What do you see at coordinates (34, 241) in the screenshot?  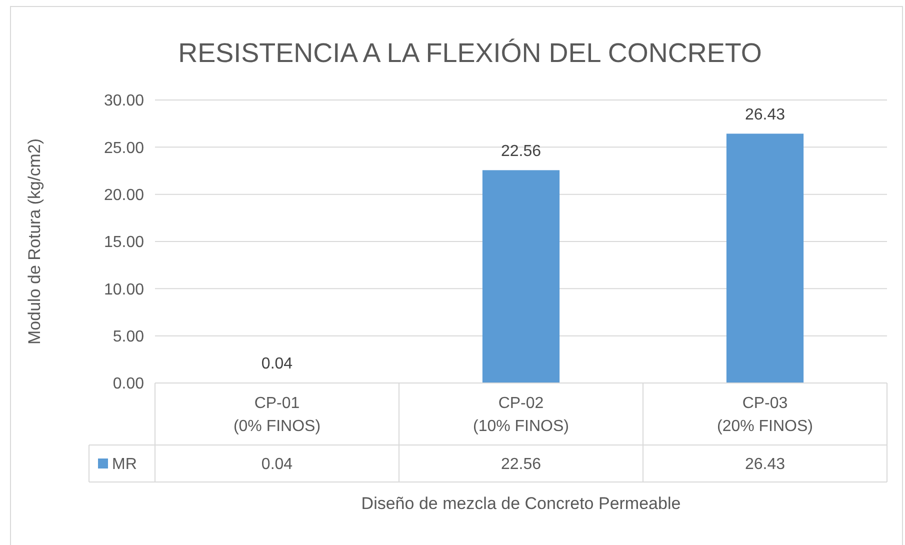 I see `y-axis-title: Modulo de Rotura (kg/cm2)` at bounding box center [34, 241].